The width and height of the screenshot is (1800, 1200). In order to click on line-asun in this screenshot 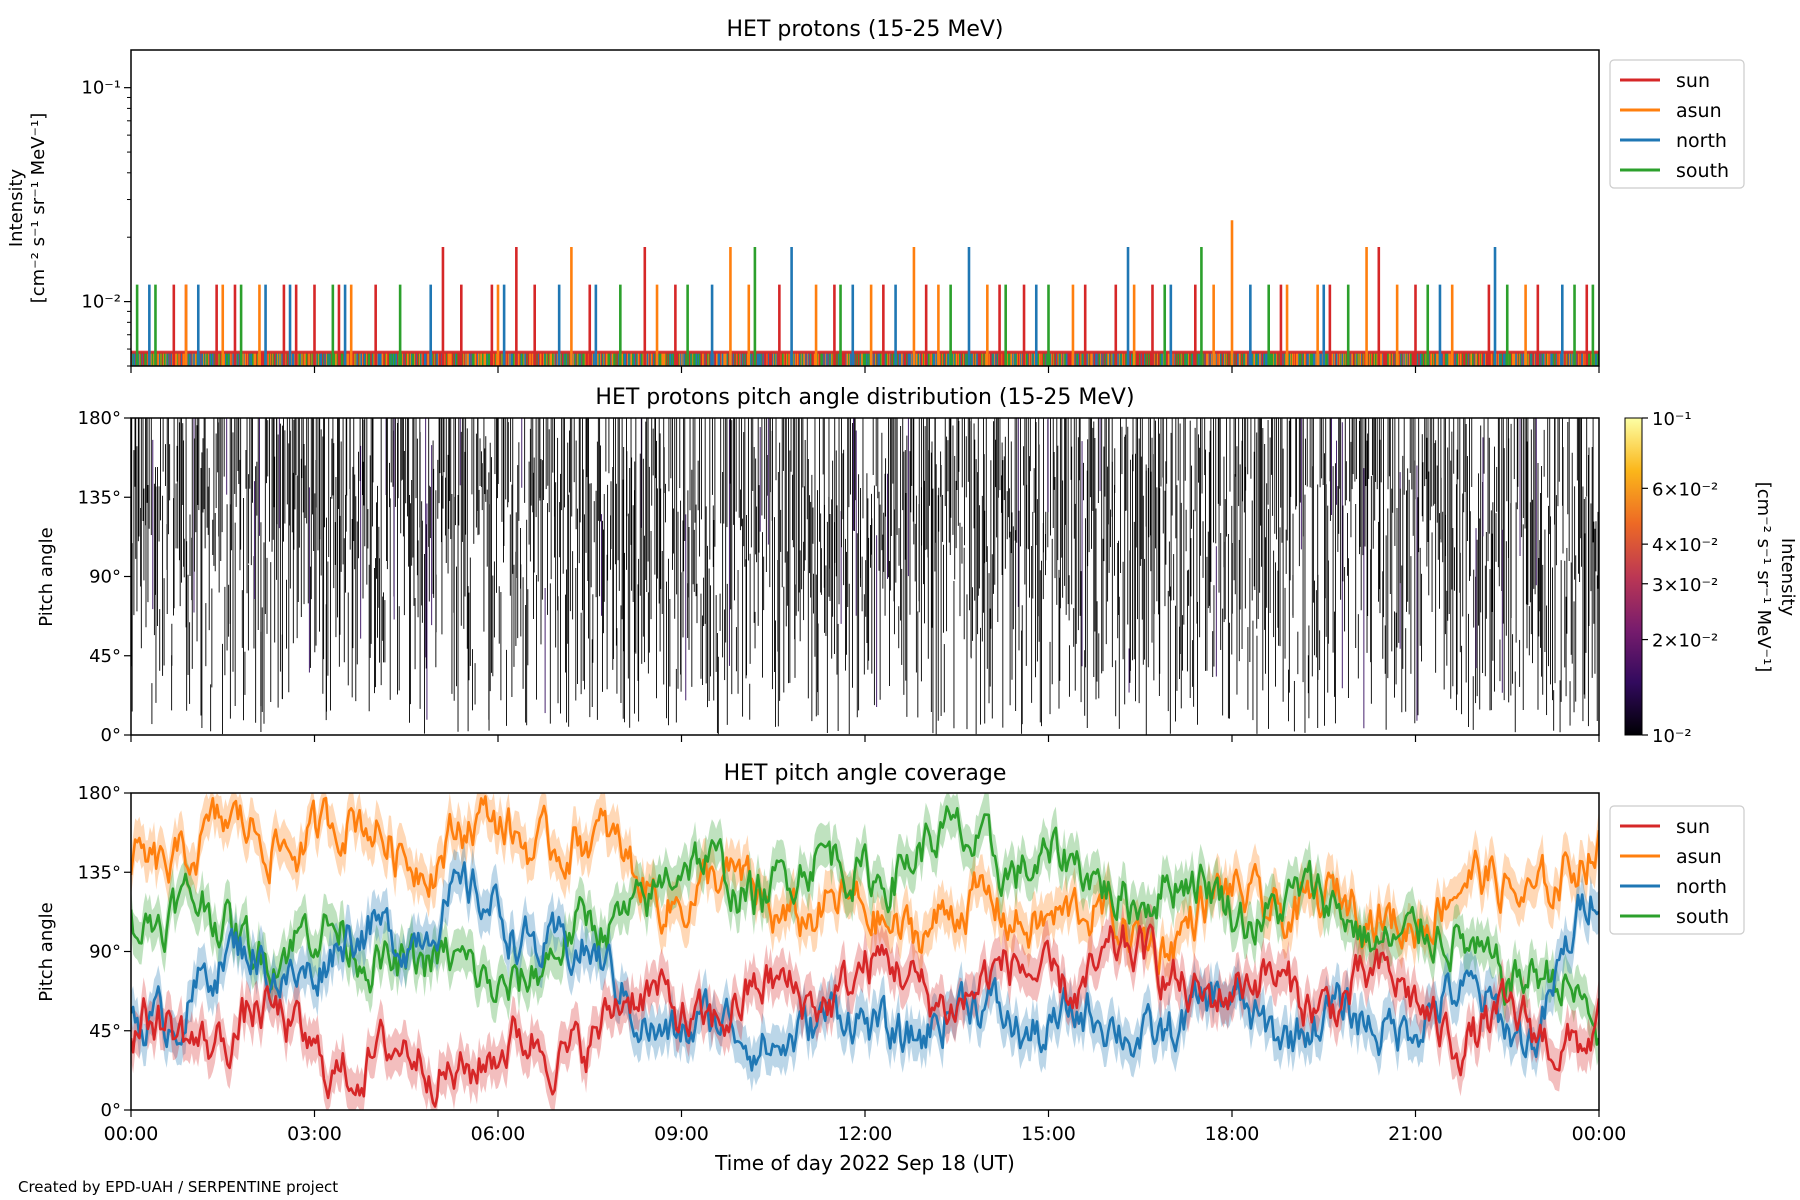, I will do `click(865, 885)`.